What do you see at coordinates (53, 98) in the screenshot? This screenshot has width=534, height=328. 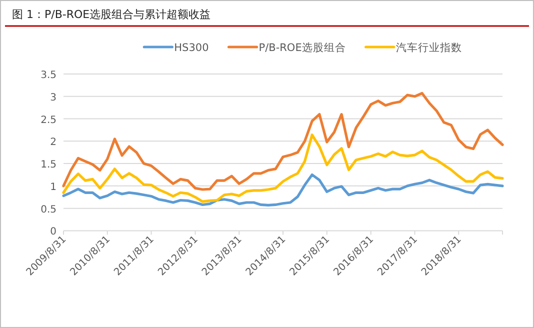 I see `y-tick-label: 3` at bounding box center [53, 98].